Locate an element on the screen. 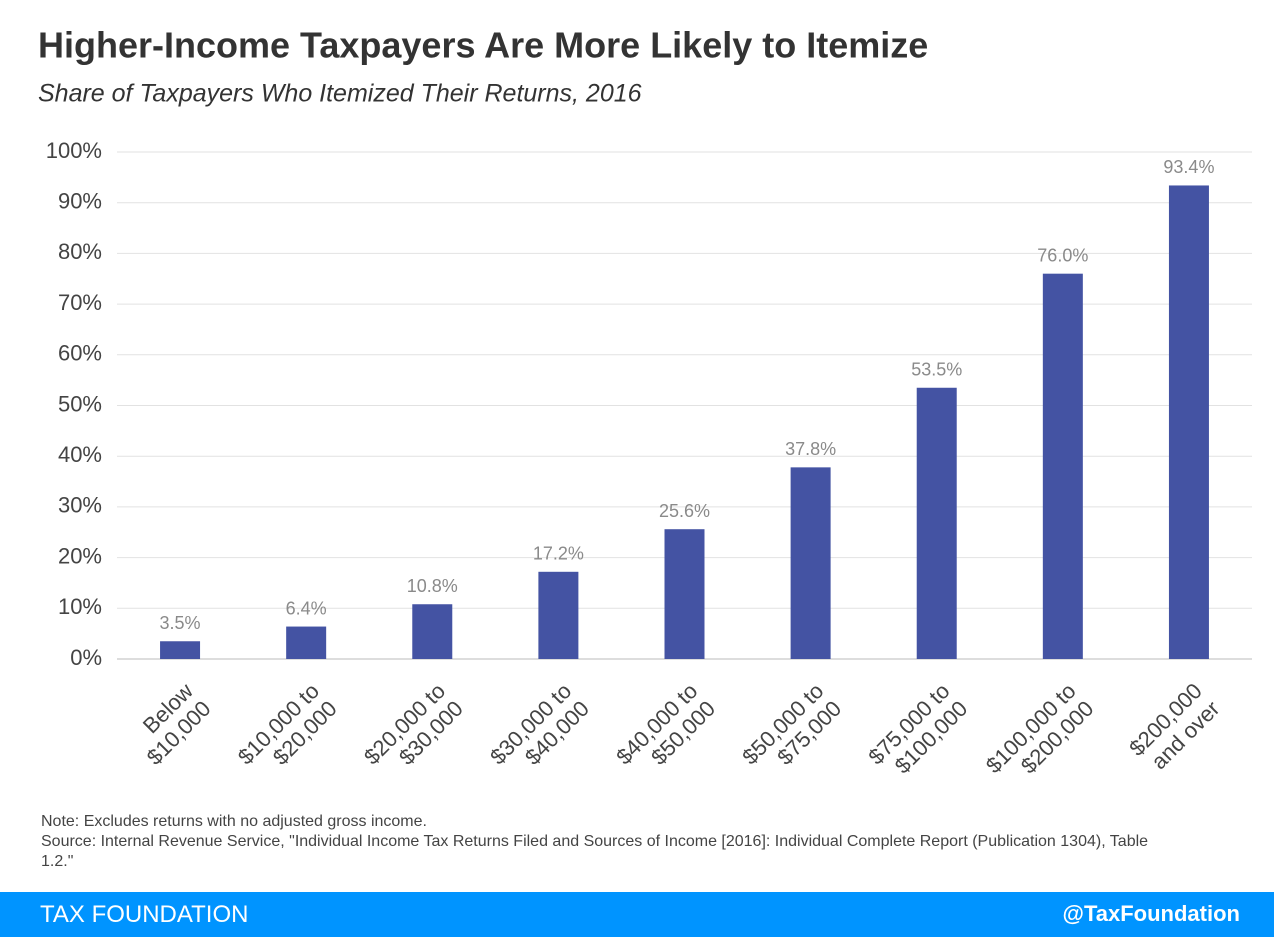  x-tick-label-group: Below$10,000 is located at coordinates (177, 724).